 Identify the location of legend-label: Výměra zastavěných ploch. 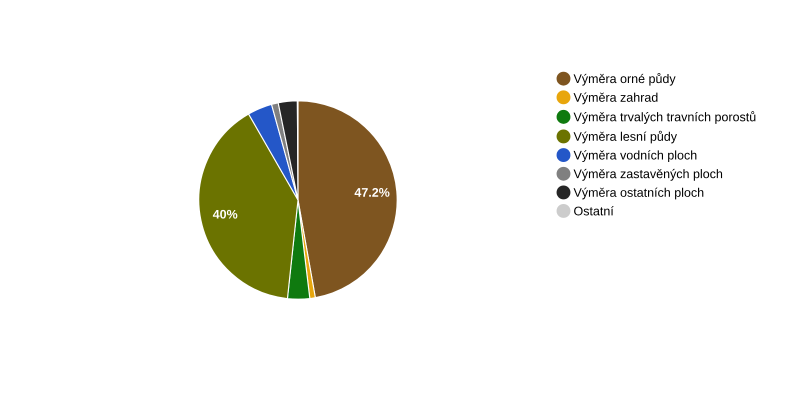
(648, 174).